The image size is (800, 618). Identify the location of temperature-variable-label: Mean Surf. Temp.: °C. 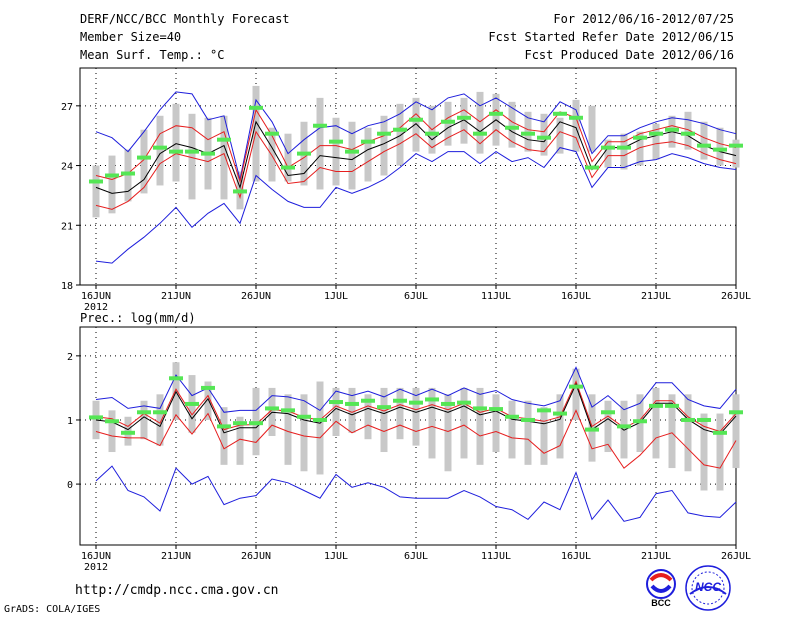
(152, 55).